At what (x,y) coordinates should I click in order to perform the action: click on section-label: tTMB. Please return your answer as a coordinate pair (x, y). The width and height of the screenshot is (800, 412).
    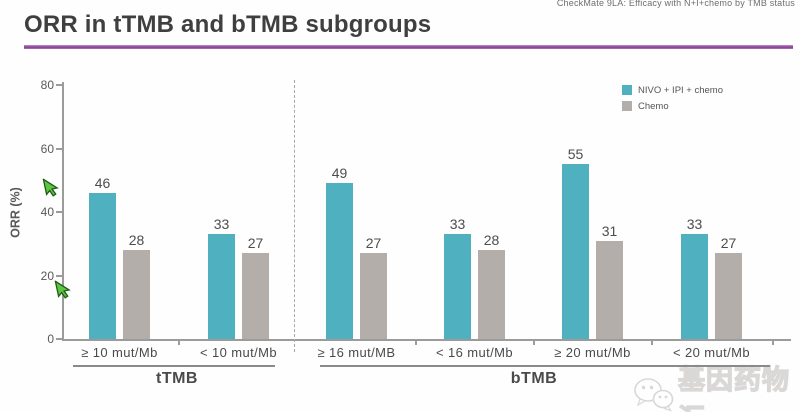
    Looking at the image, I should click on (177, 378).